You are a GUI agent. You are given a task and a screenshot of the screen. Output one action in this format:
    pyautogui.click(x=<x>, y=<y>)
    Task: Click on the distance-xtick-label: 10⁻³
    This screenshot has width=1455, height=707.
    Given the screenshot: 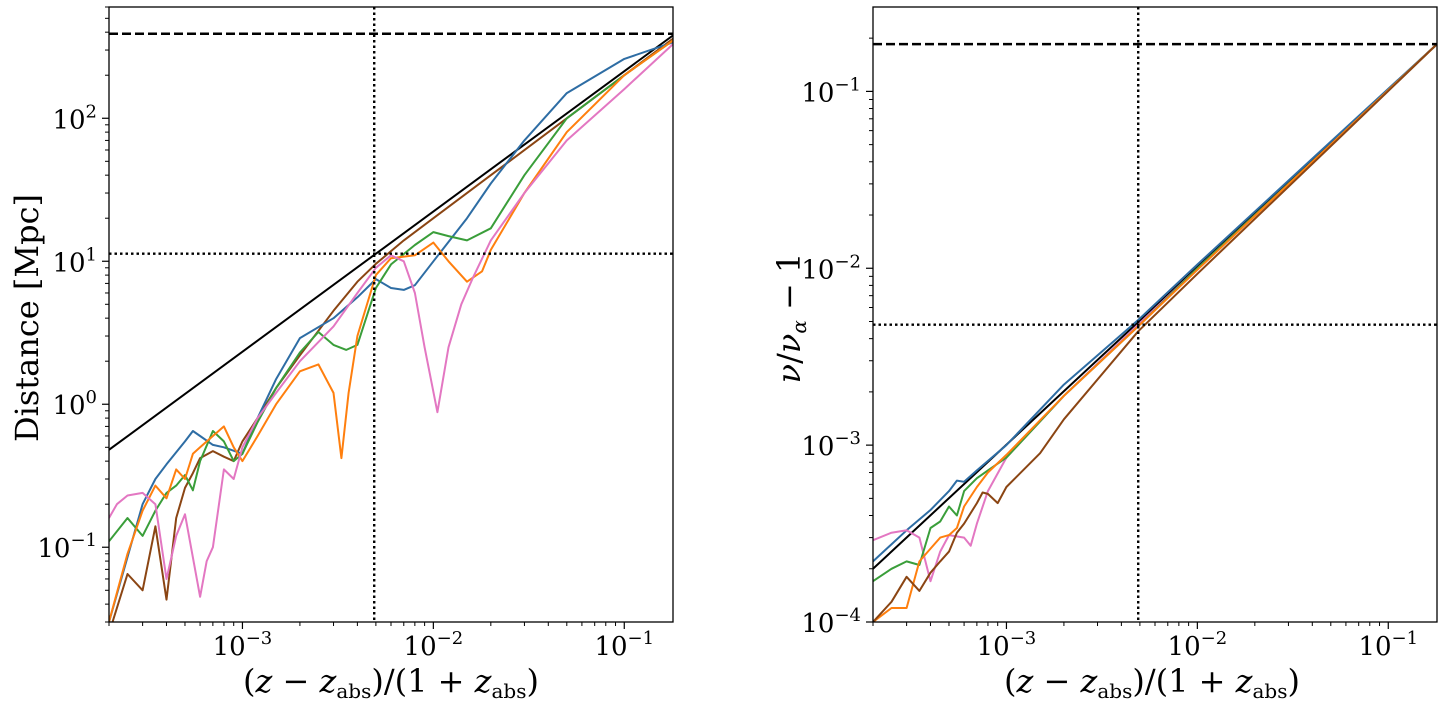 What is the action you would take?
    pyautogui.click(x=243, y=645)
    